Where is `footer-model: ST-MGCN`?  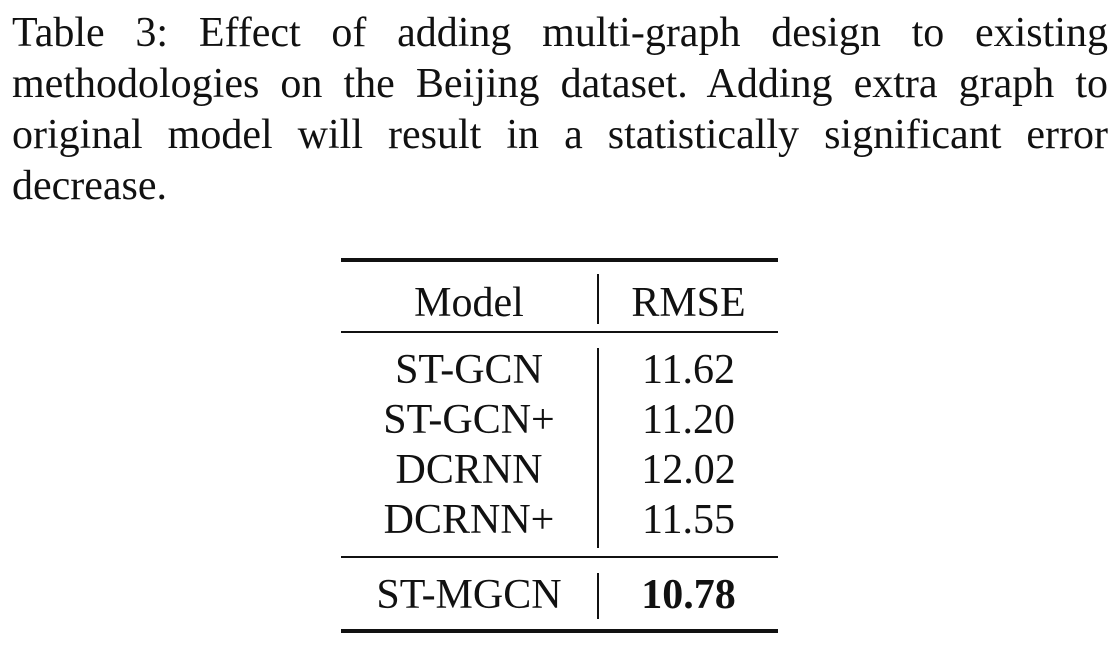
footer-model: ST-MGCN is located at coordinates (469, 595).